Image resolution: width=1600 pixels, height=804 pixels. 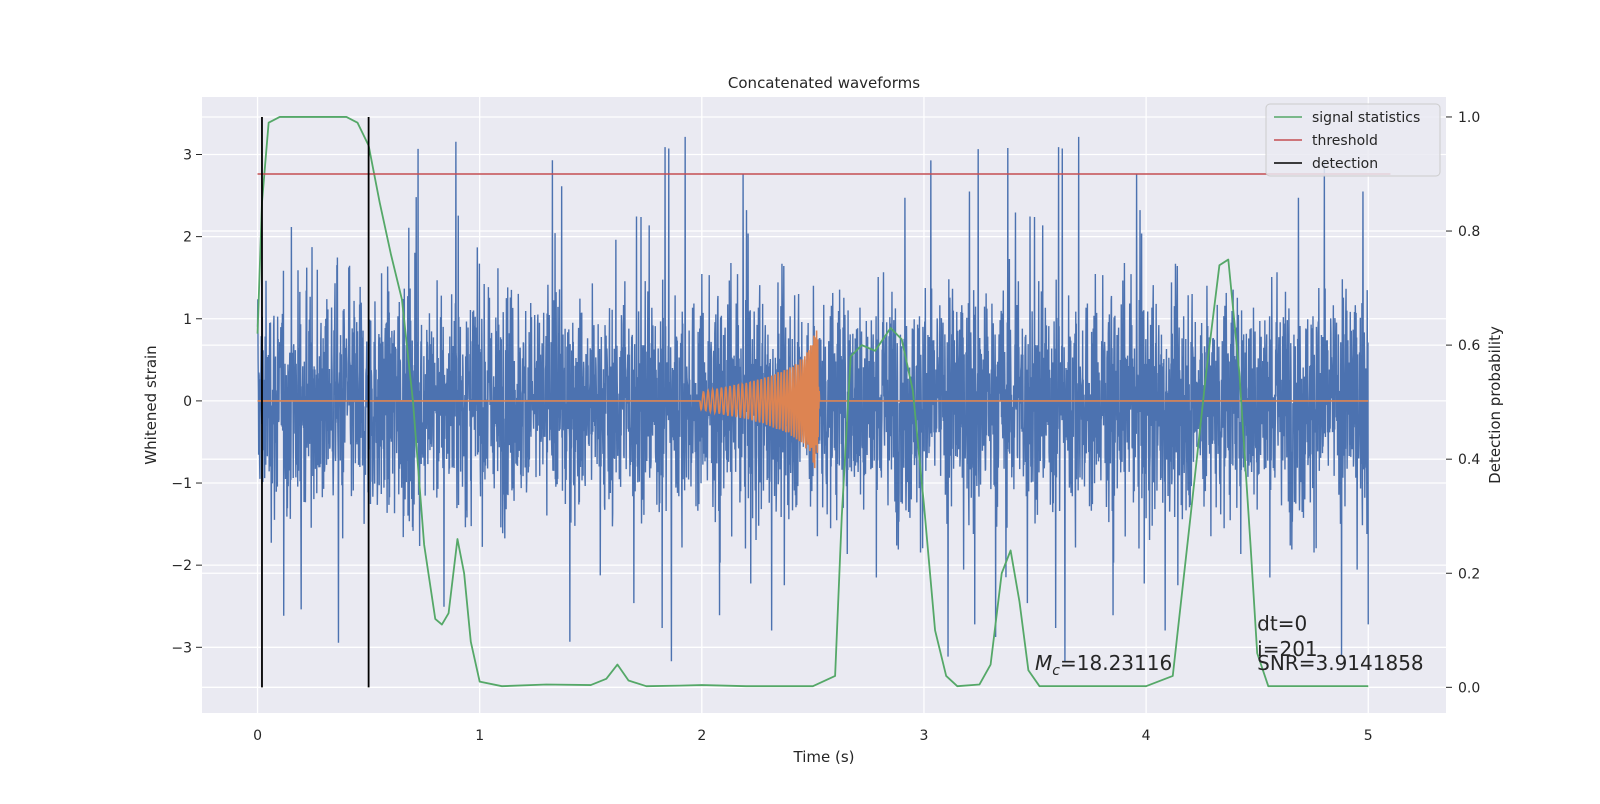 I want to click on y-left-tick-label: −2, so click(x=181, y=566).